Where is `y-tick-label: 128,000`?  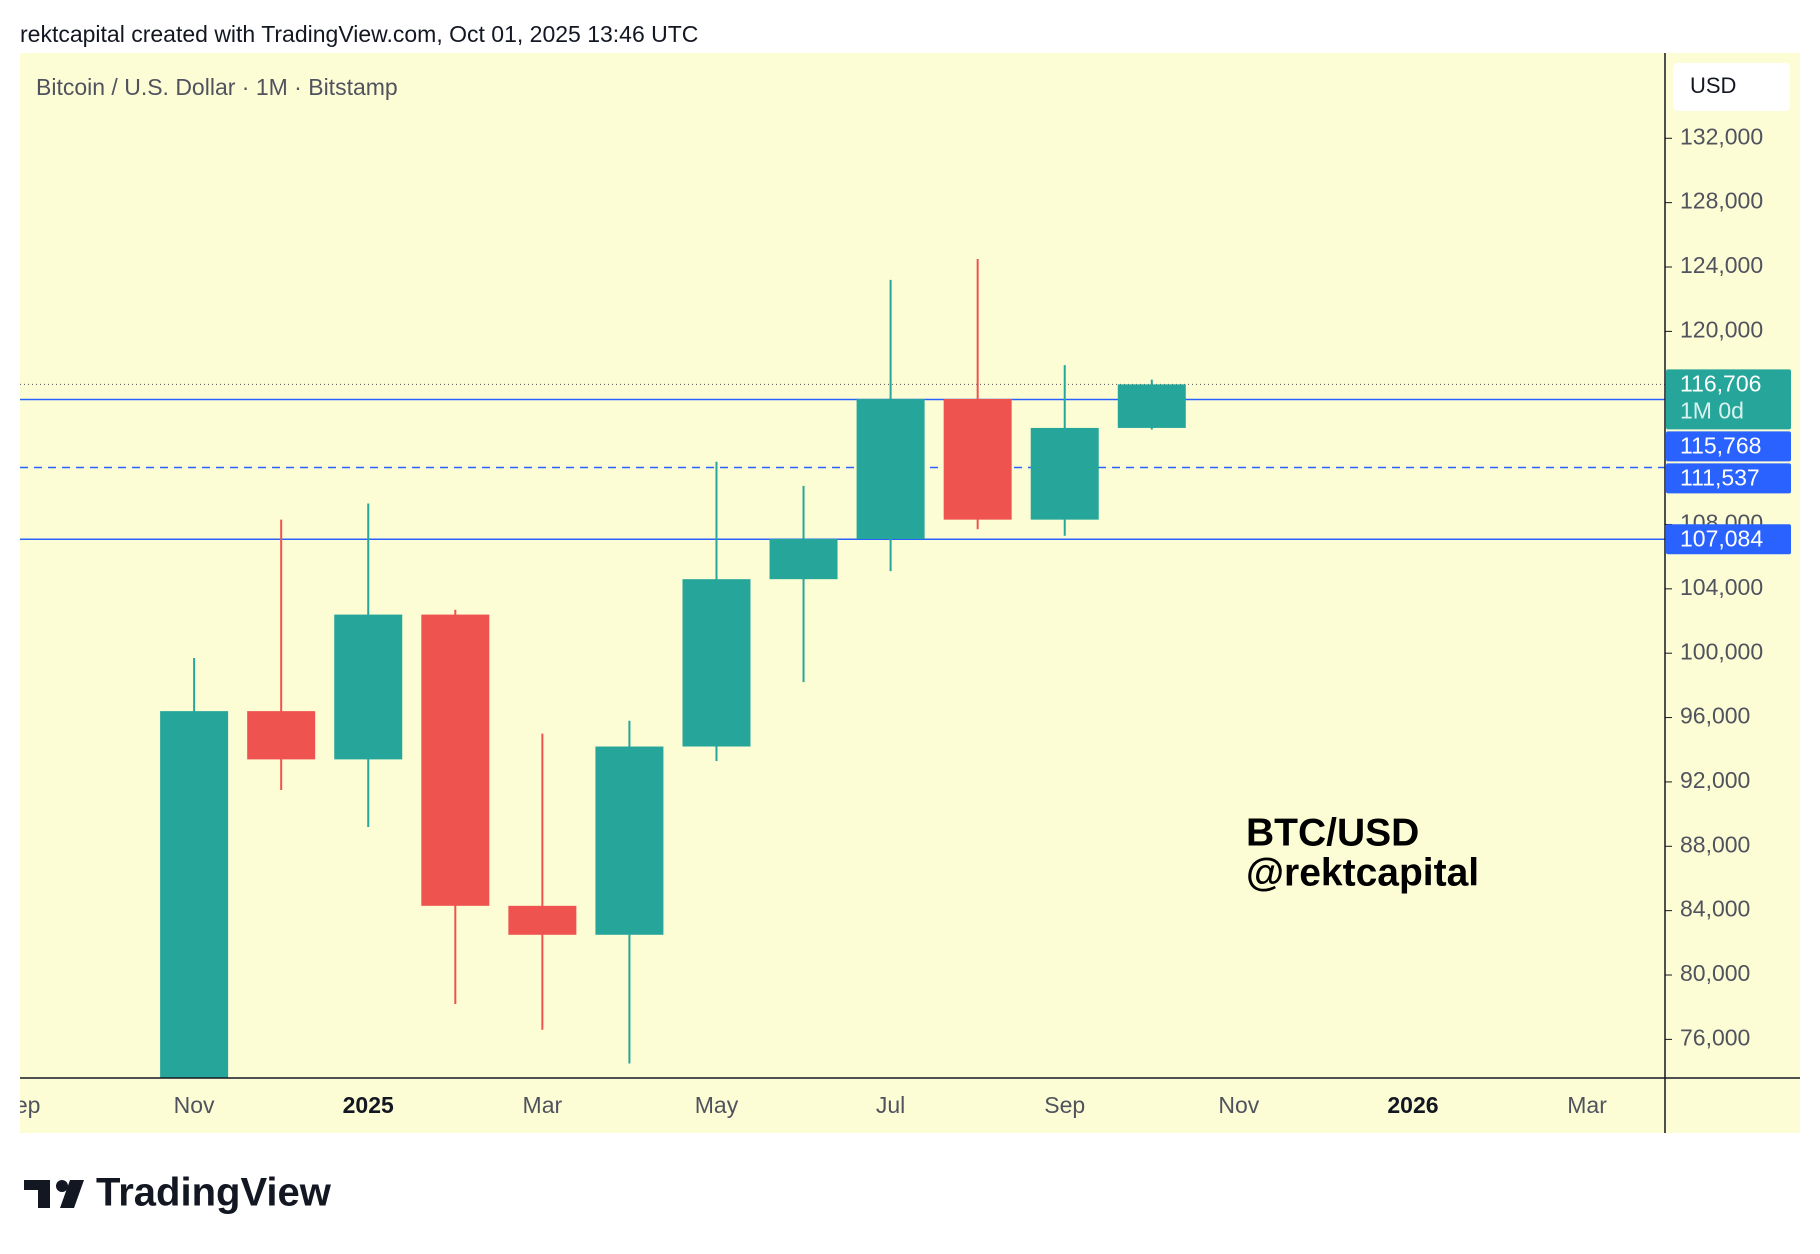
y-tick-label: 128,000 is located at coordinates (1721, 201).